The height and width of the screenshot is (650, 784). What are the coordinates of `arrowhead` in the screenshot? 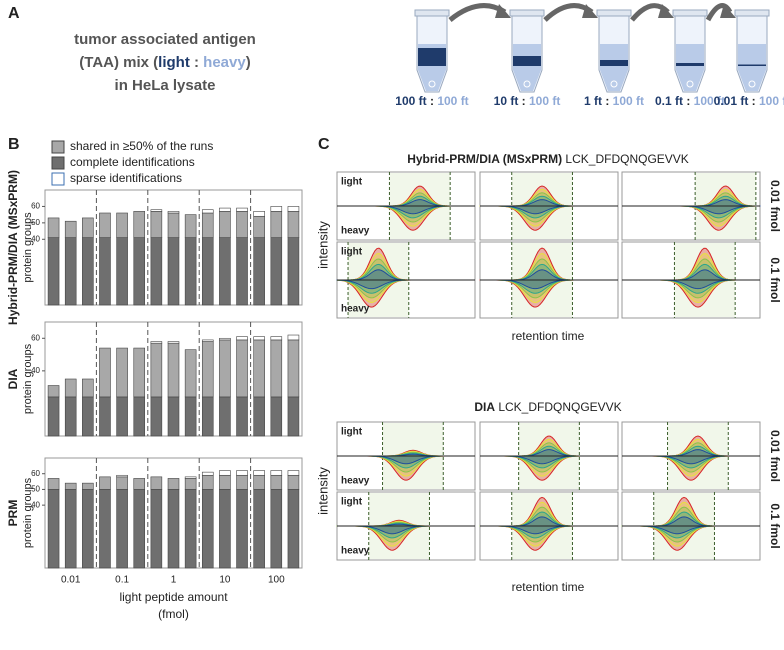 It's located at (666, 11).